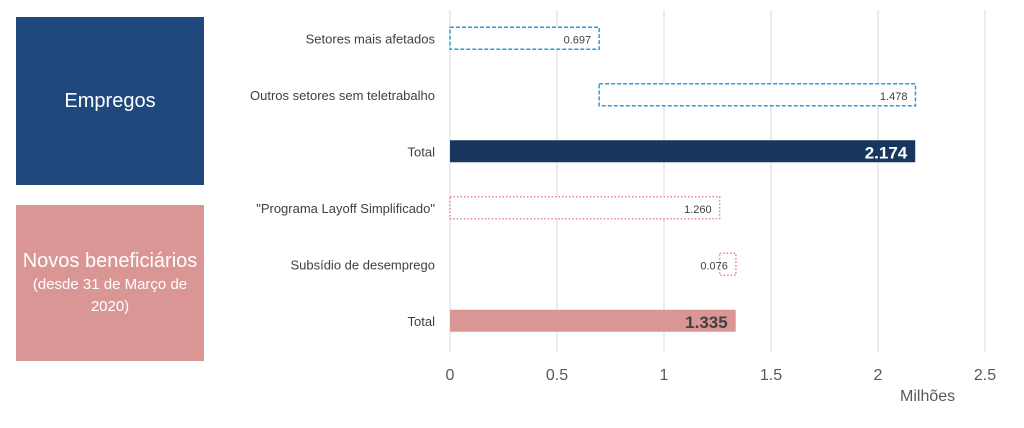  Describe the element at coordinates (110, 261) in the screenshot. I see `novos-beneficiarios-title: Novos beneficiários` at that location.